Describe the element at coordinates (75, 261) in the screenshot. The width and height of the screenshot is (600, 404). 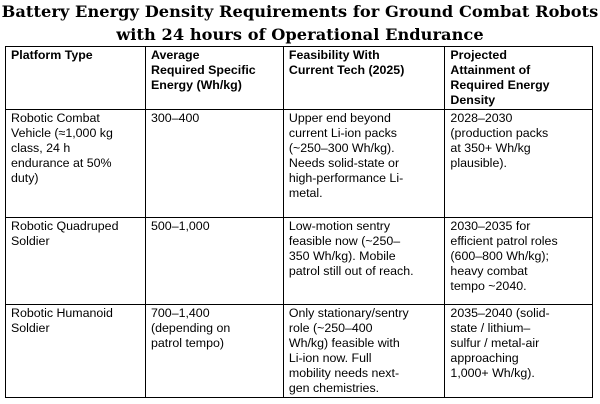
I see `cell-platform-type: Robotic Quadruped Soldier` at that location.